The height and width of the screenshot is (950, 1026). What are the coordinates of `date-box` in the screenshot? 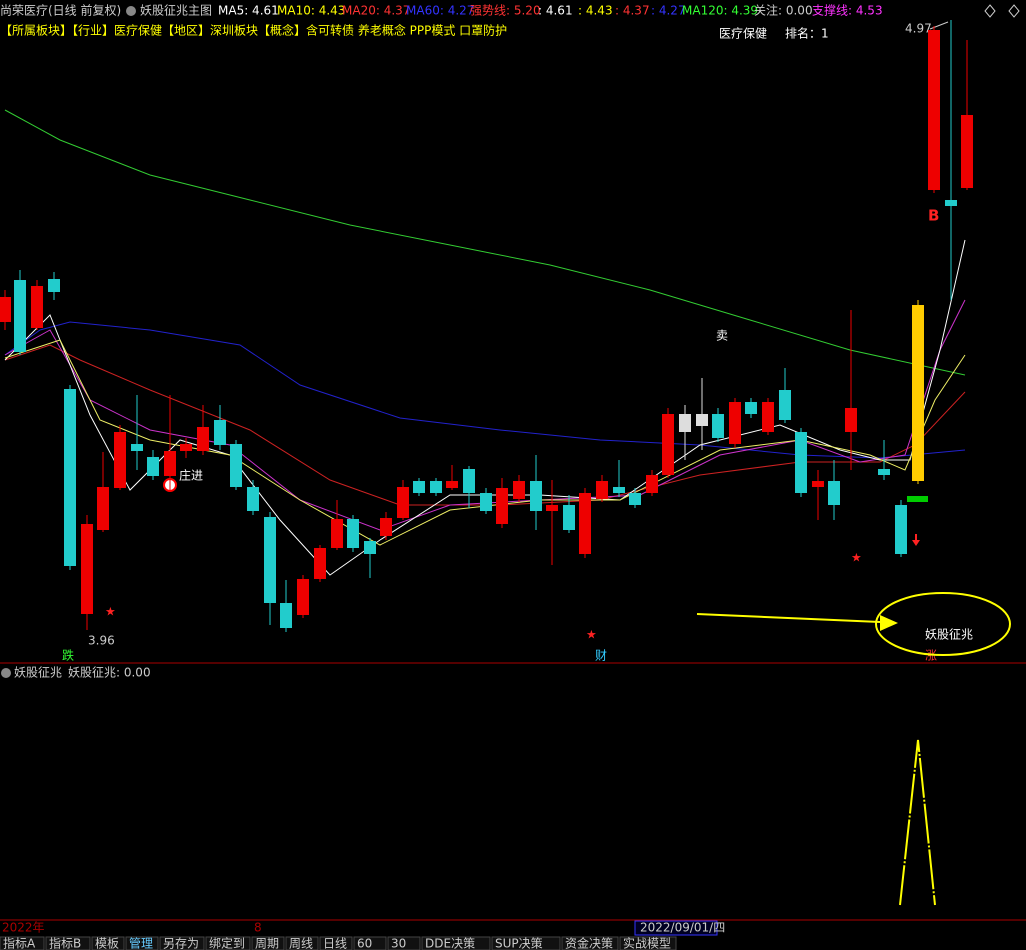 It's located at (676, 928).